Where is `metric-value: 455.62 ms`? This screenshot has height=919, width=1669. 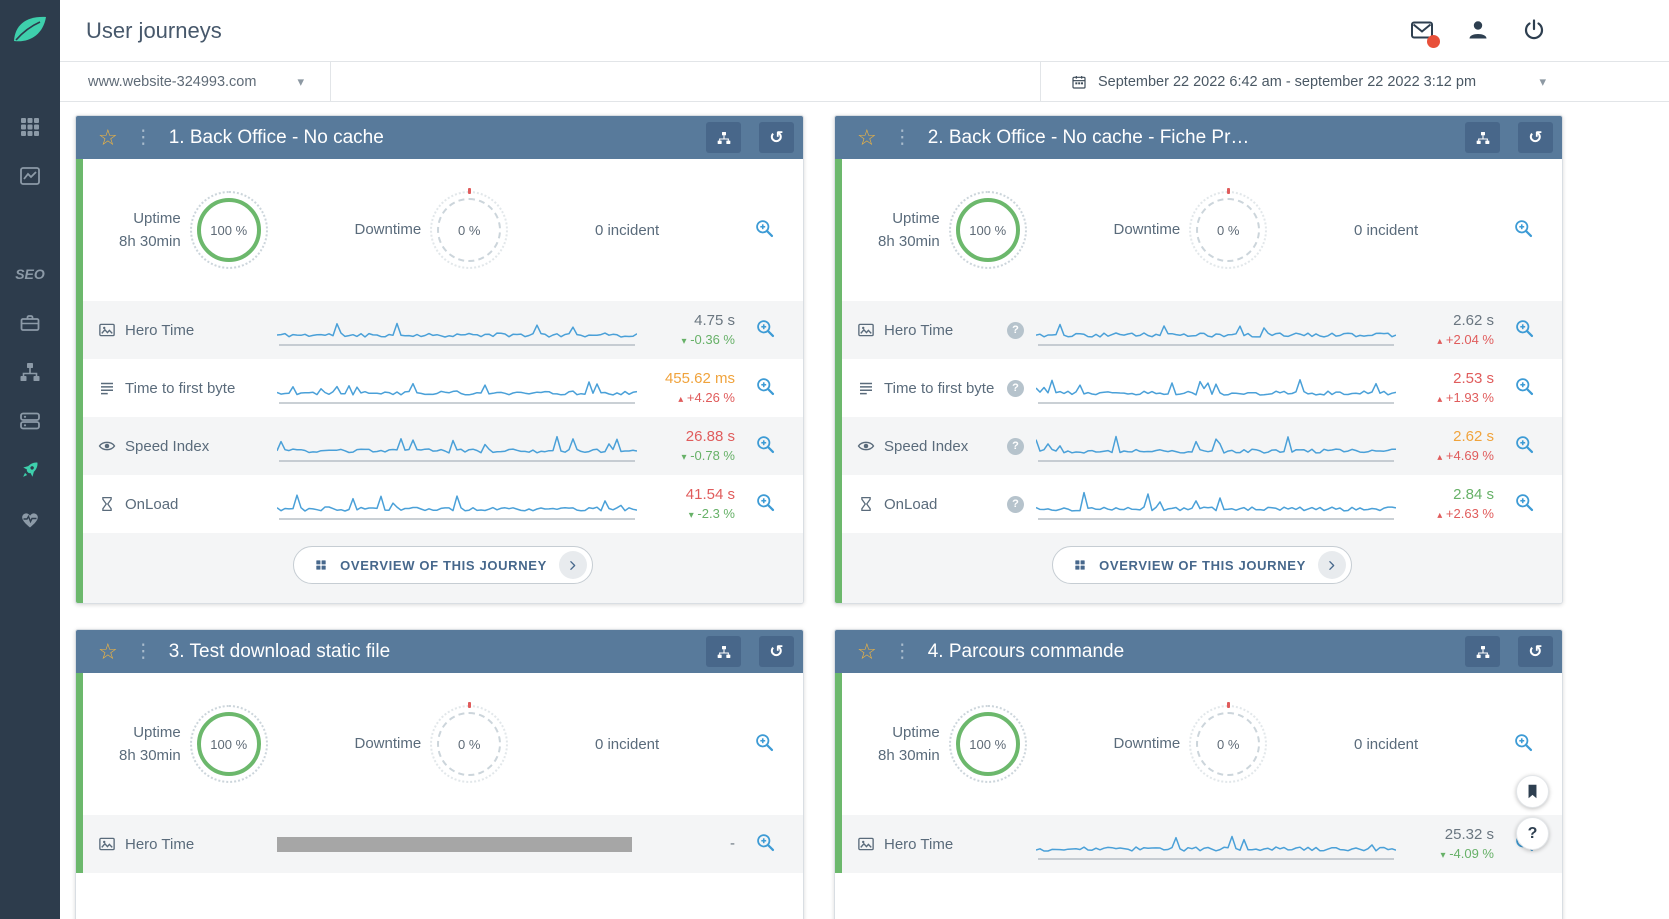
metric-value: 455.62 ms is located at coordinates (699, 378).